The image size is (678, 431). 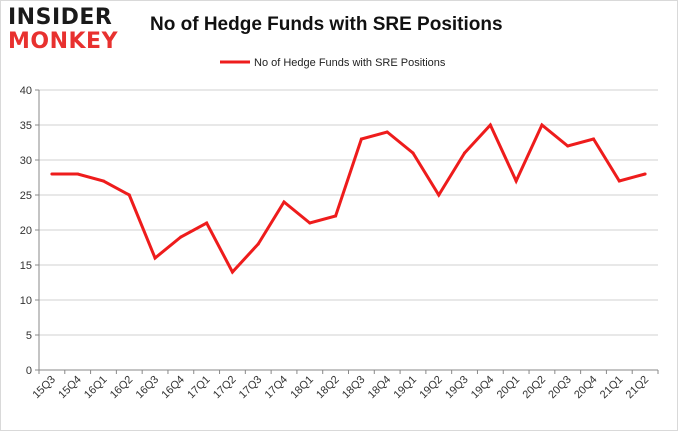 What do you see at coordinates (70, 388) in the screenshot?
I see `x-tick-label: 15Q4` at bounding box center [70, 388].